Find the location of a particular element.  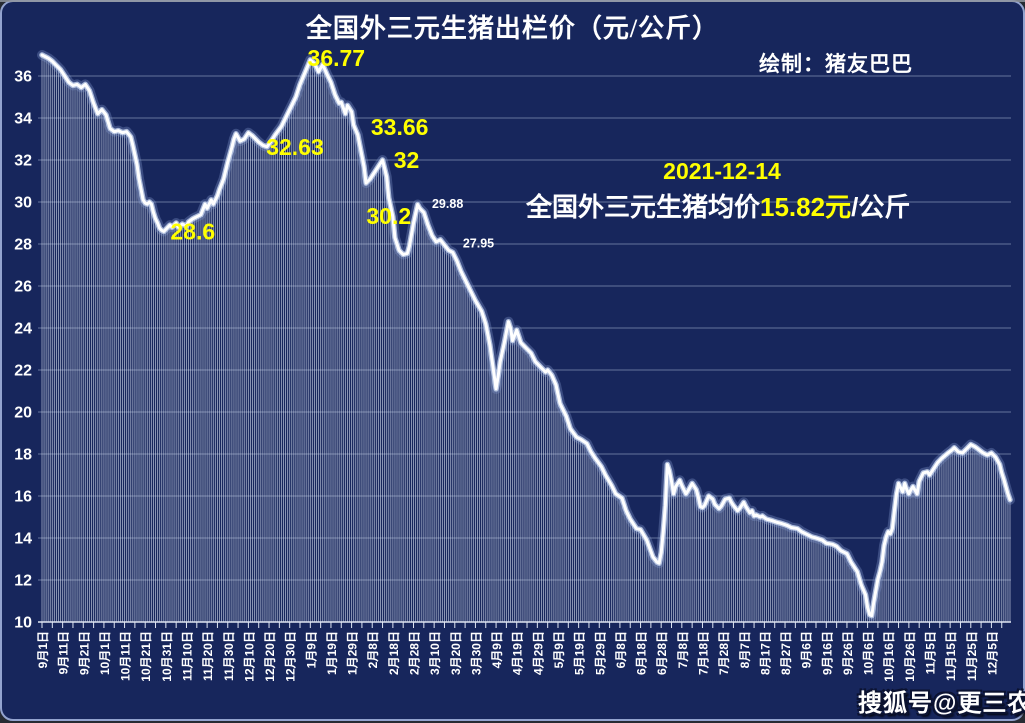

x-axis-label: 4月9日 is located at coordinates (497, 649).